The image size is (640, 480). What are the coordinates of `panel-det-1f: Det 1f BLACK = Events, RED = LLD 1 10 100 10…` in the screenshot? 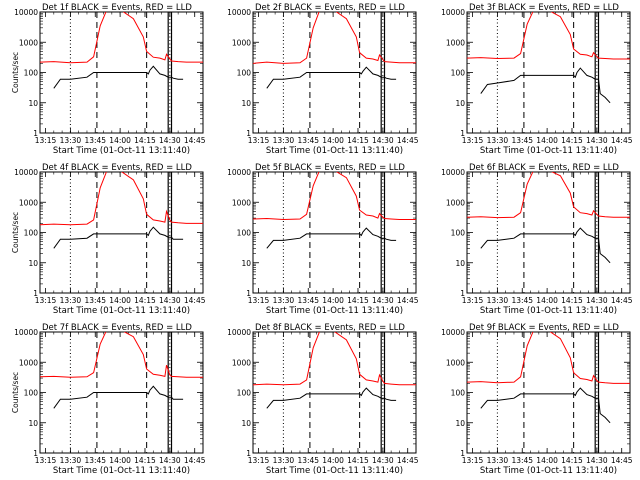 It's located at (108, 79).